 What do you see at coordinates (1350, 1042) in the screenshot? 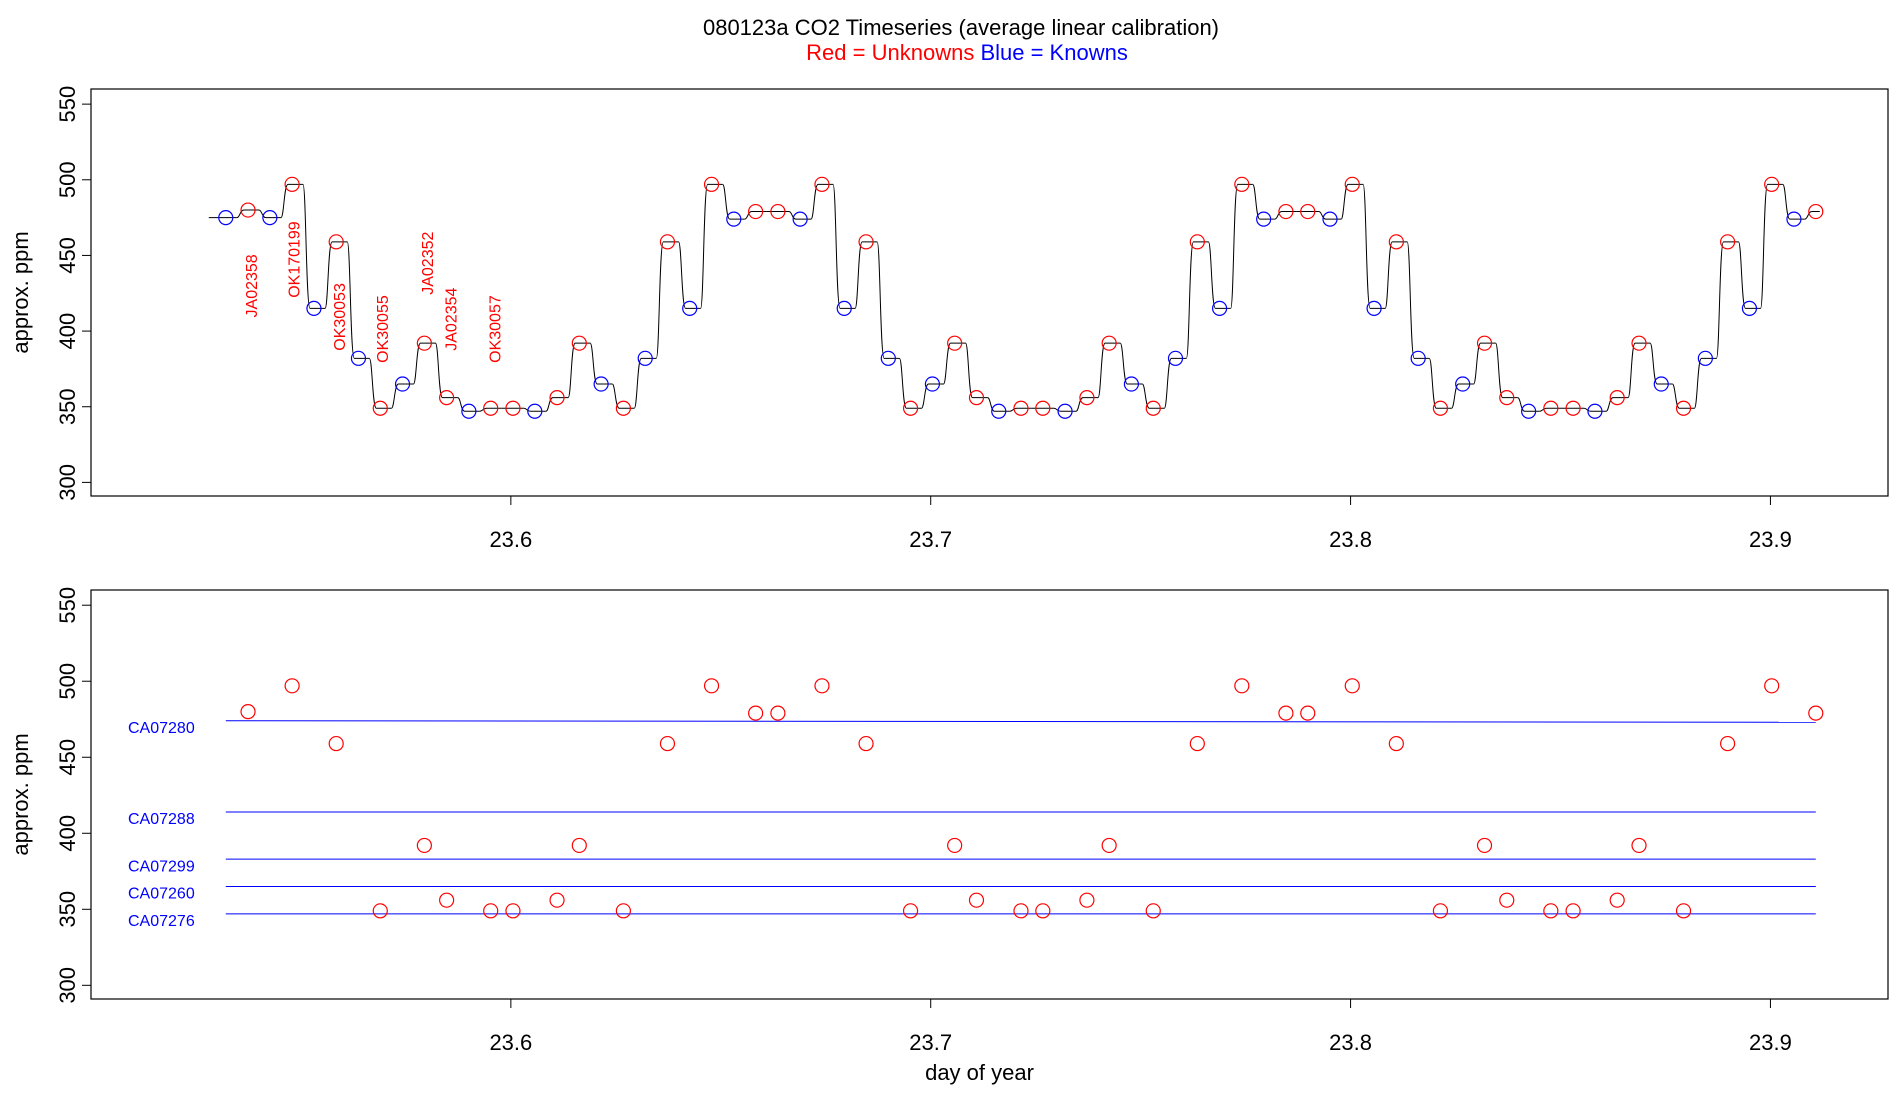
I see `x-tick-label: 23.8` at bounding box center [1350, 1042].